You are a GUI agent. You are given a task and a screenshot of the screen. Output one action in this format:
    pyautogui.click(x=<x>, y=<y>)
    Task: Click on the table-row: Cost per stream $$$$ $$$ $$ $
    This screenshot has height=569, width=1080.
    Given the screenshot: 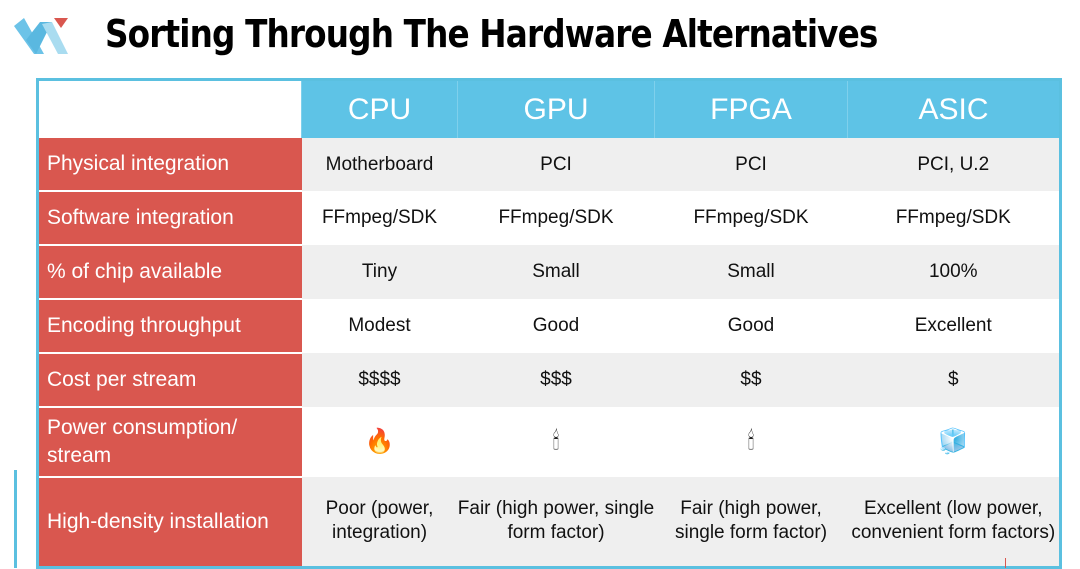 What is the action you would take?
    pyautogui.click(x=549, y=380)
    